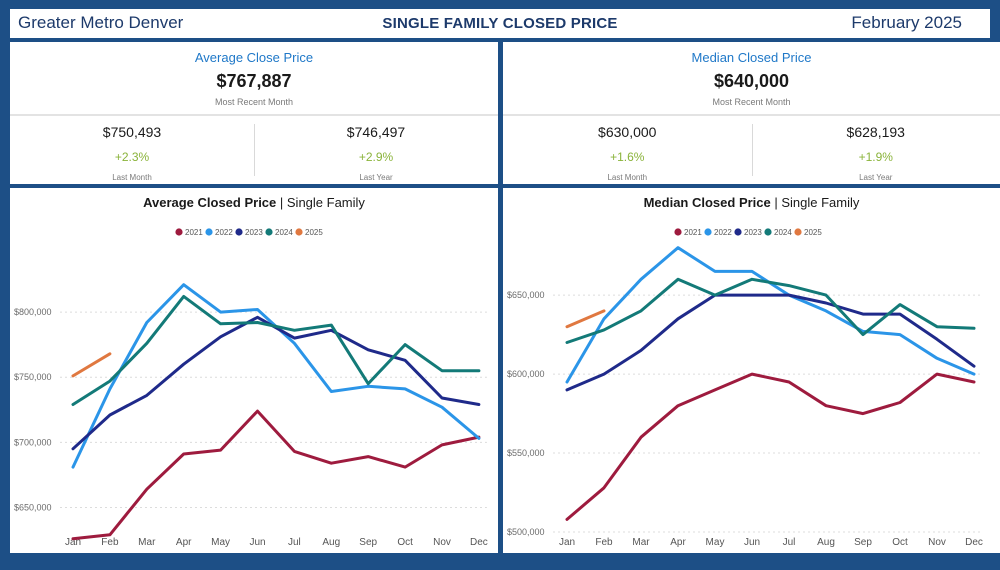  I want to click on kpi-value: $640,000, so click(751, 81).